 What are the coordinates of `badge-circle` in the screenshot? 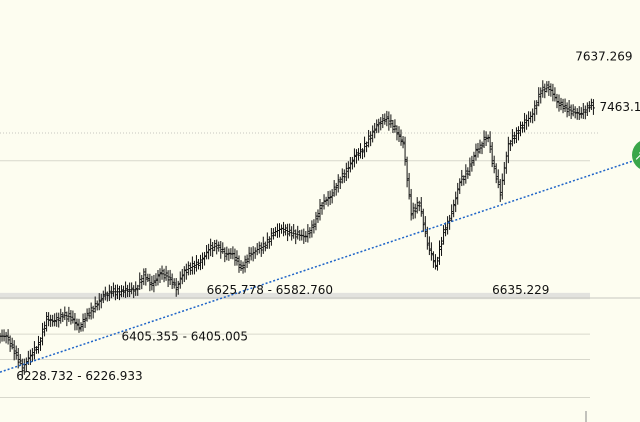 It's located at (636, 155).